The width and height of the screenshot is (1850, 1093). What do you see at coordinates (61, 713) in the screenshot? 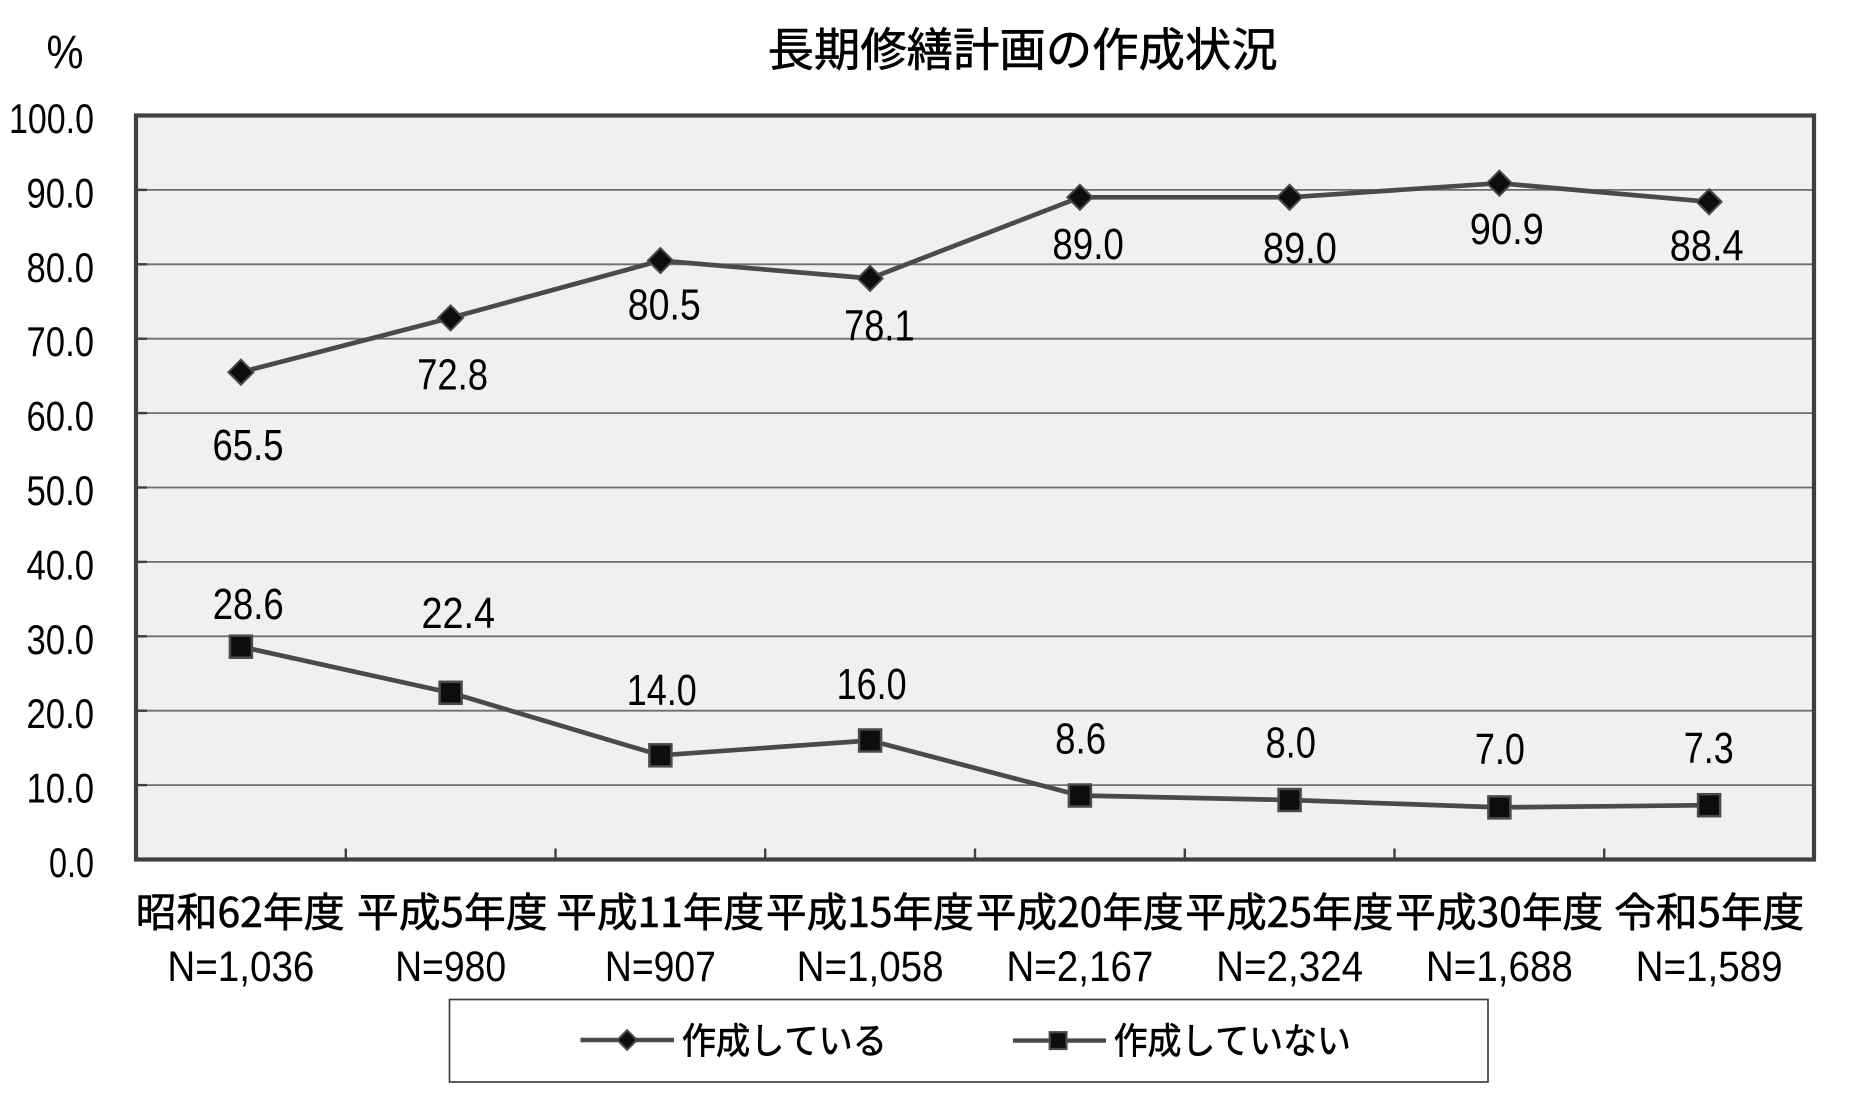
I see `svg-text: 20.0` at bounding box center [61, 713].